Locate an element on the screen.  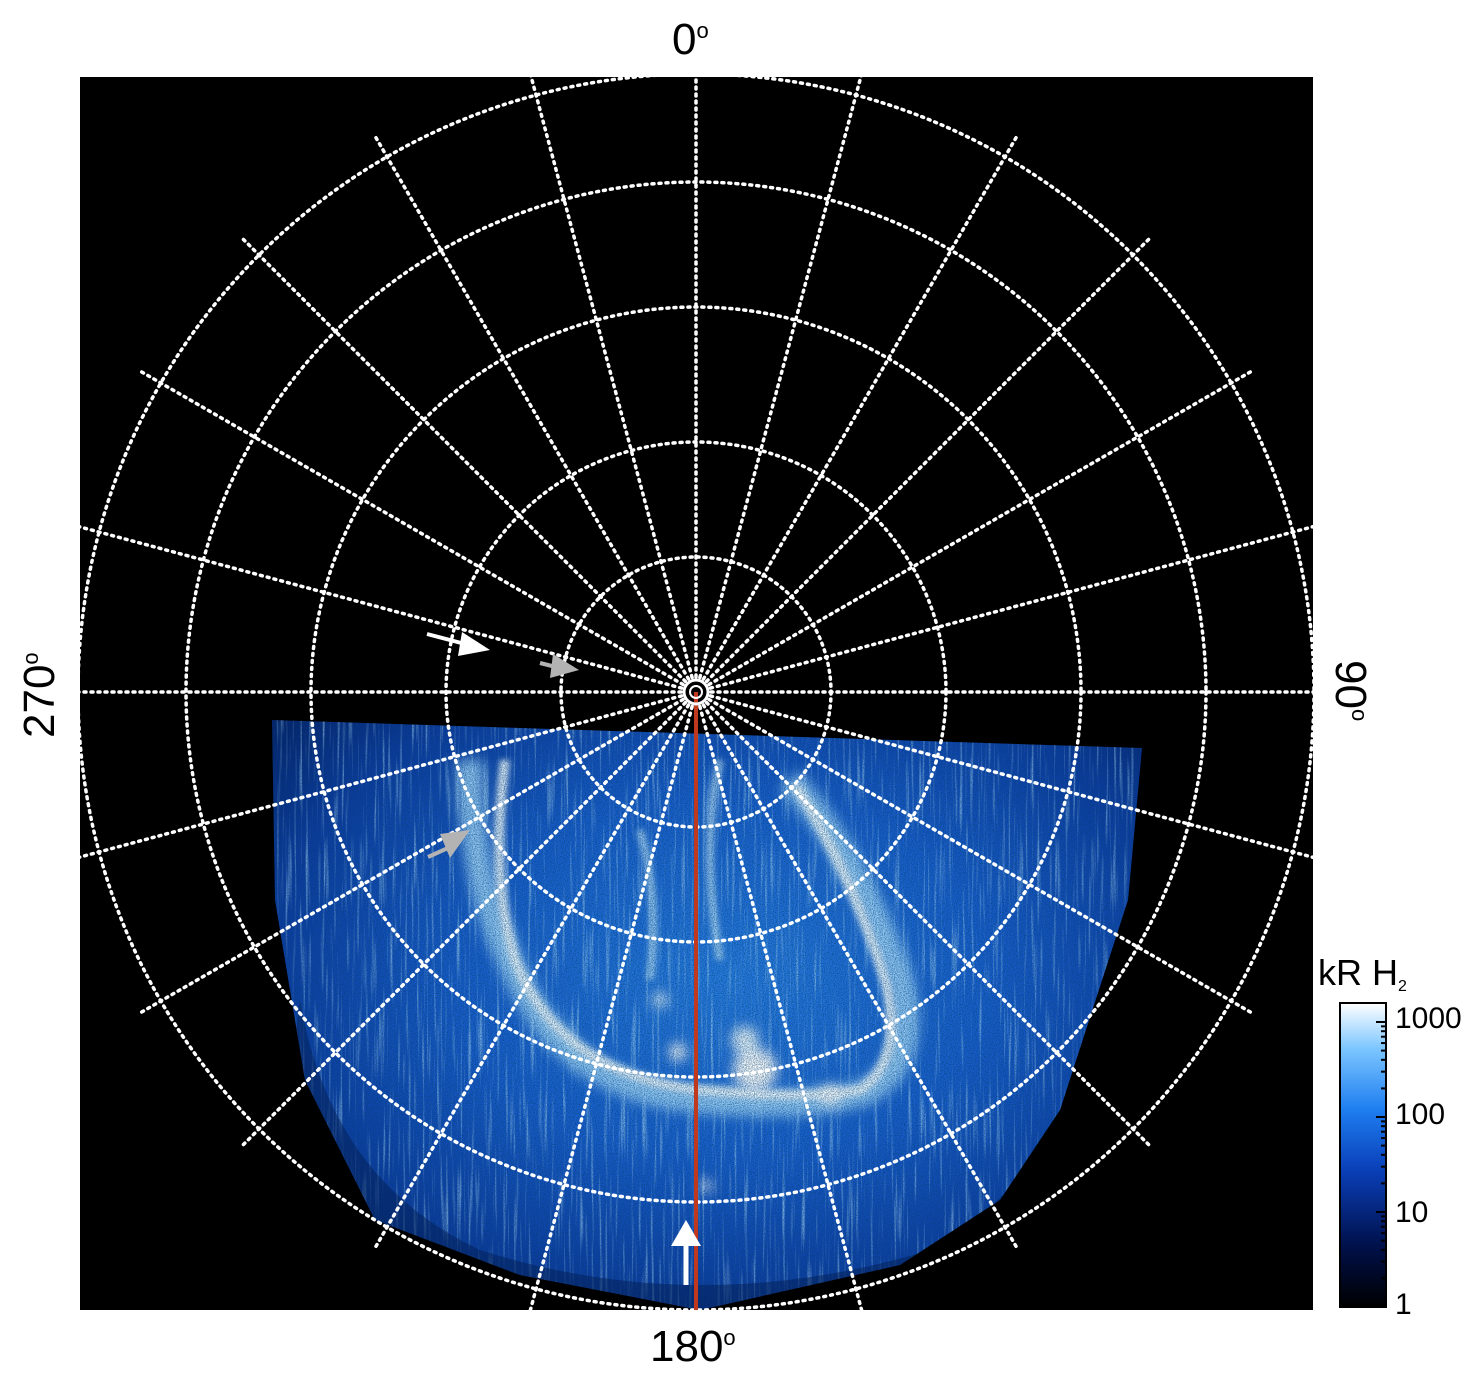
colorbar-ticks is located at coordinates (1381, 1164).